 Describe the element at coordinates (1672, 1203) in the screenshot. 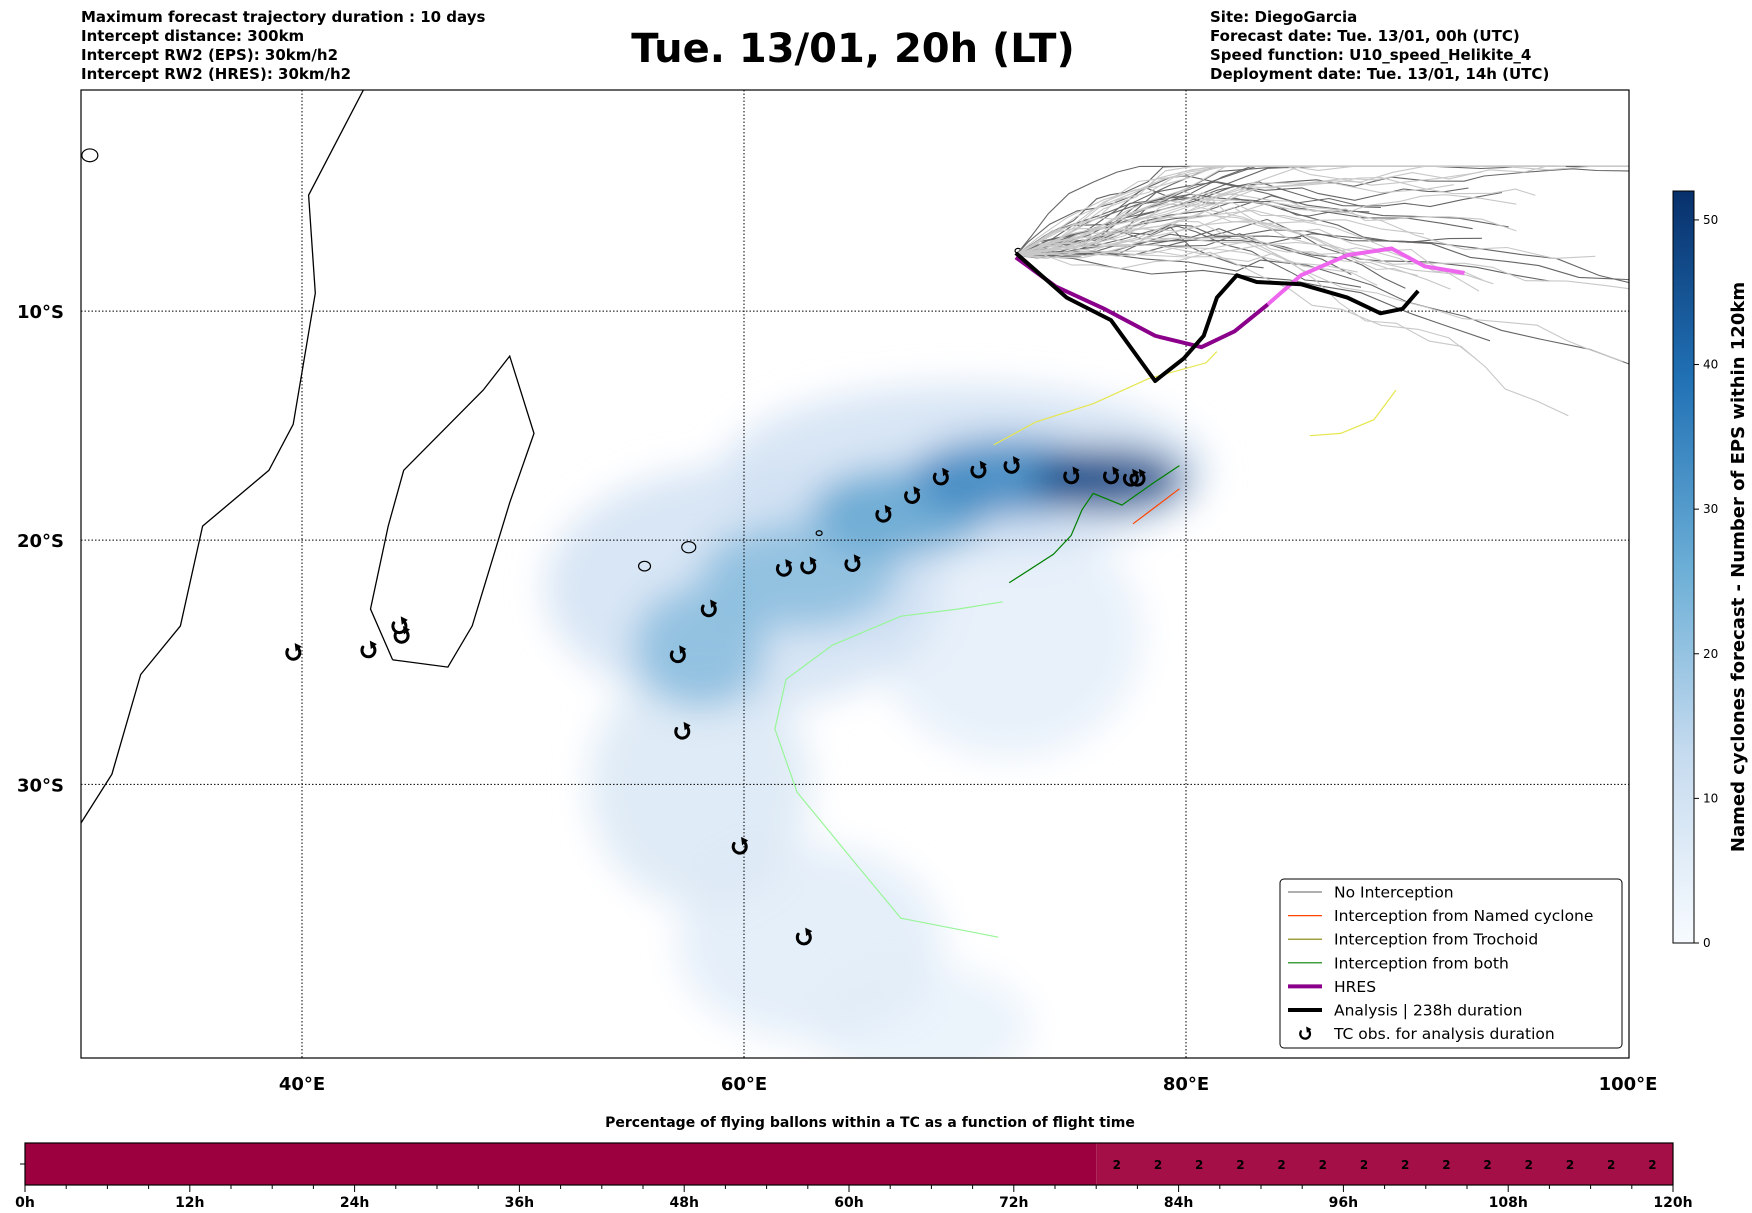

I see `flight-time-tick-label: 120h` at that location.